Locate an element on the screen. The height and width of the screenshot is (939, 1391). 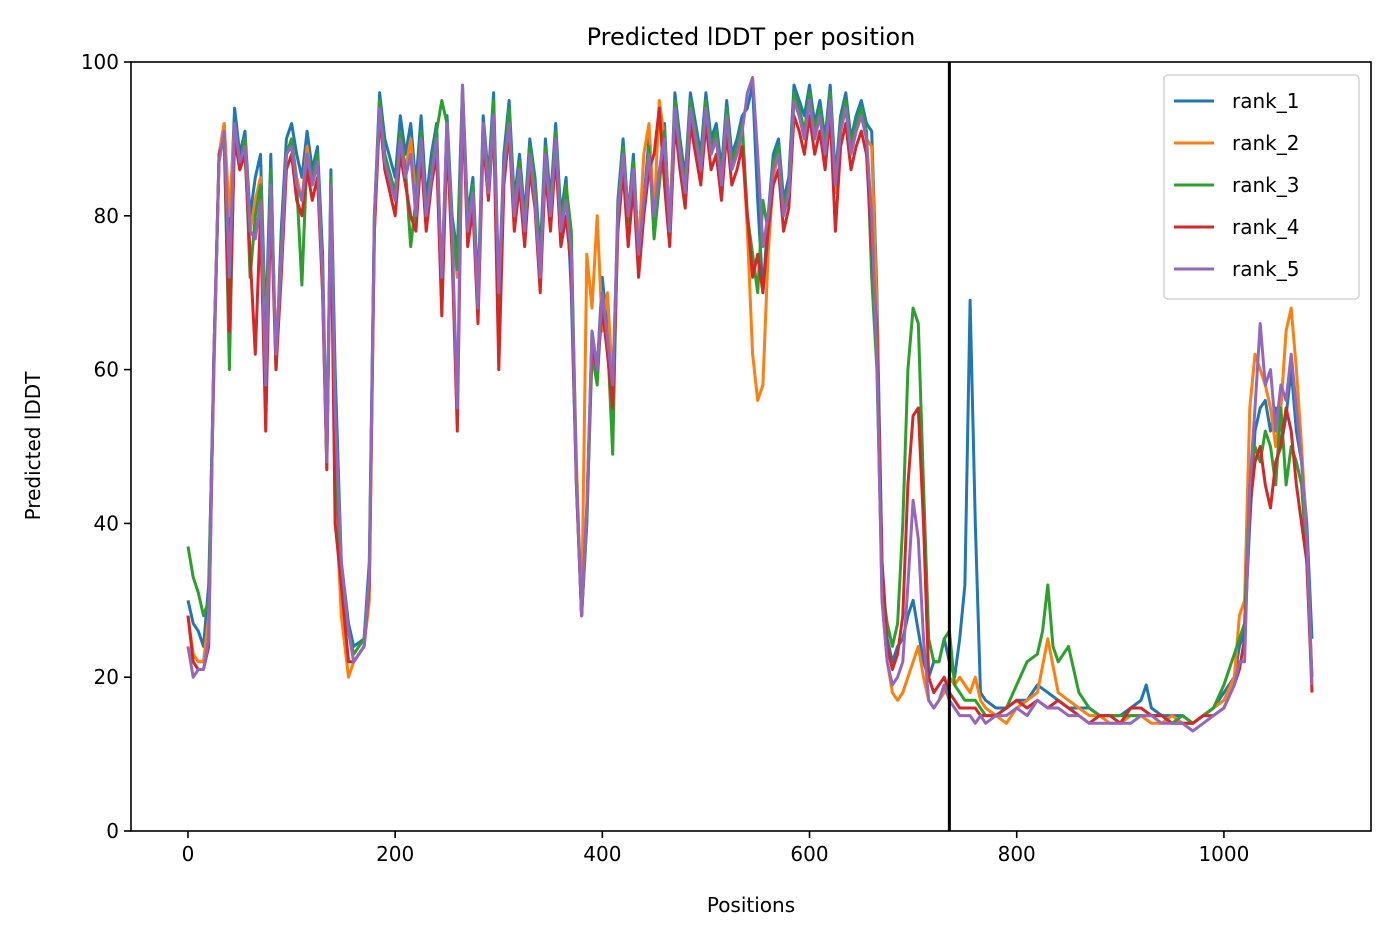
legend: rank_1 rank_2 rank_3 rank_4 rank_5 is located at coordinates (1261, 187).